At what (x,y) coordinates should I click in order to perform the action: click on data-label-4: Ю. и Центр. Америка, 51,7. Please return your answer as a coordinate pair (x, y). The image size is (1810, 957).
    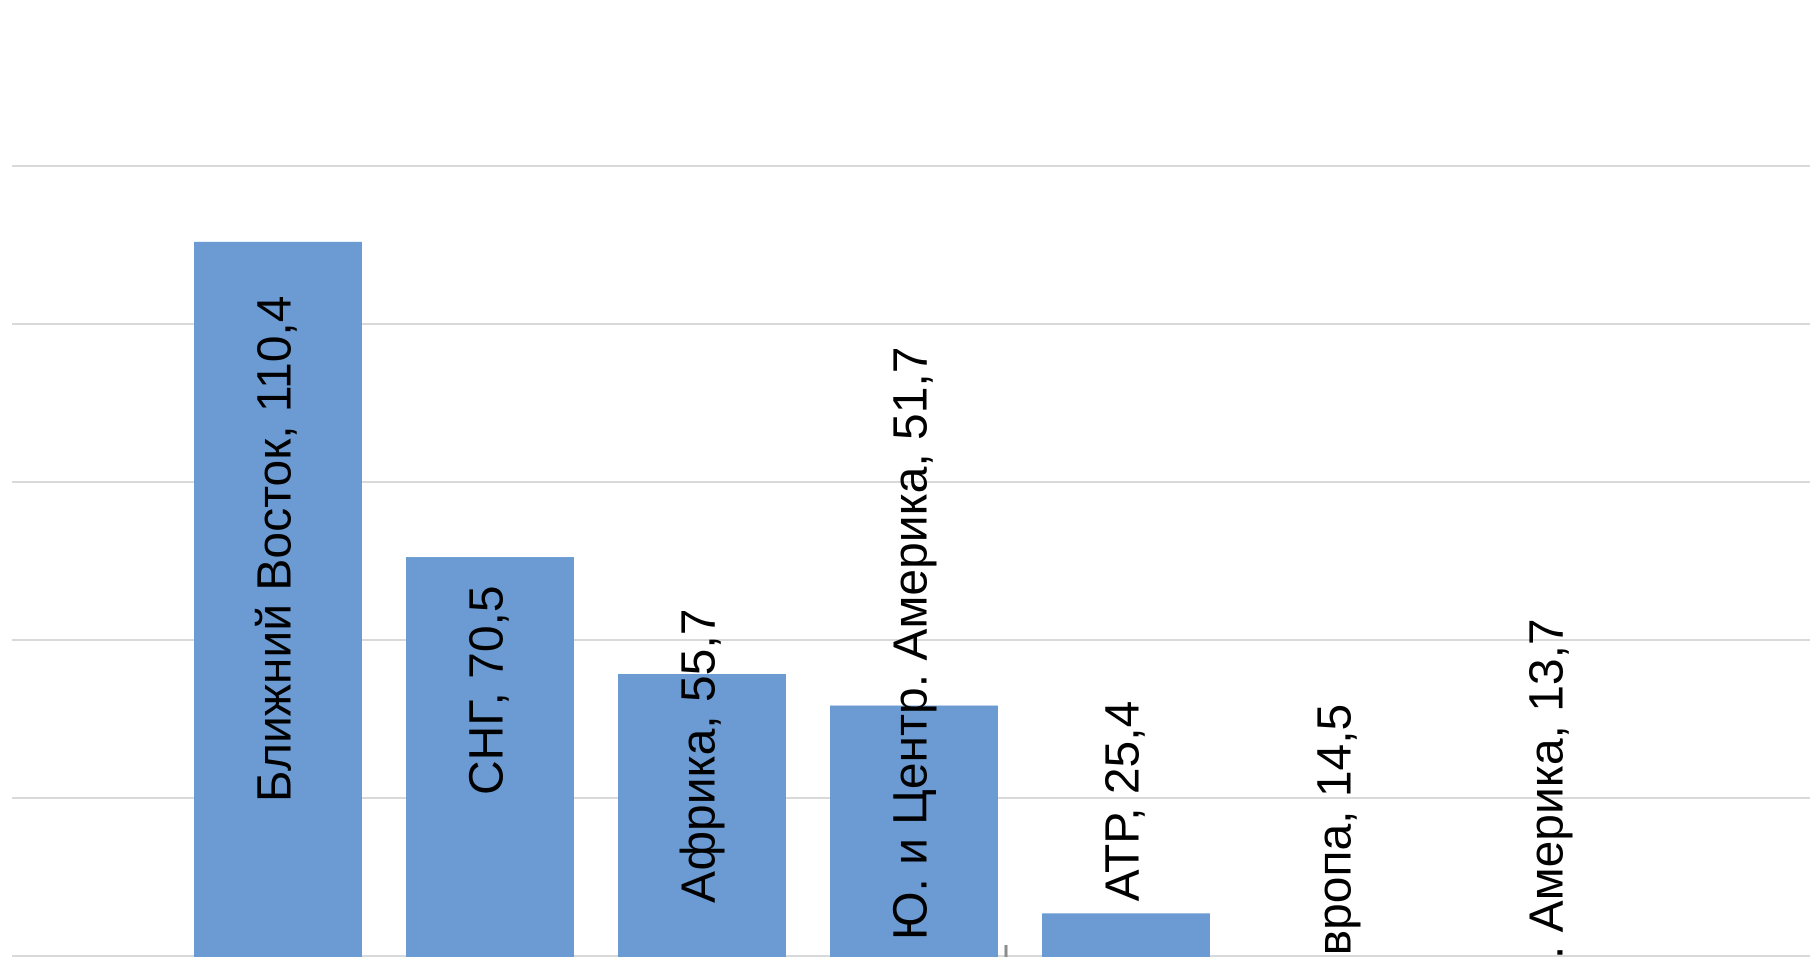
    Looking at the image, I should click on (911, 643).